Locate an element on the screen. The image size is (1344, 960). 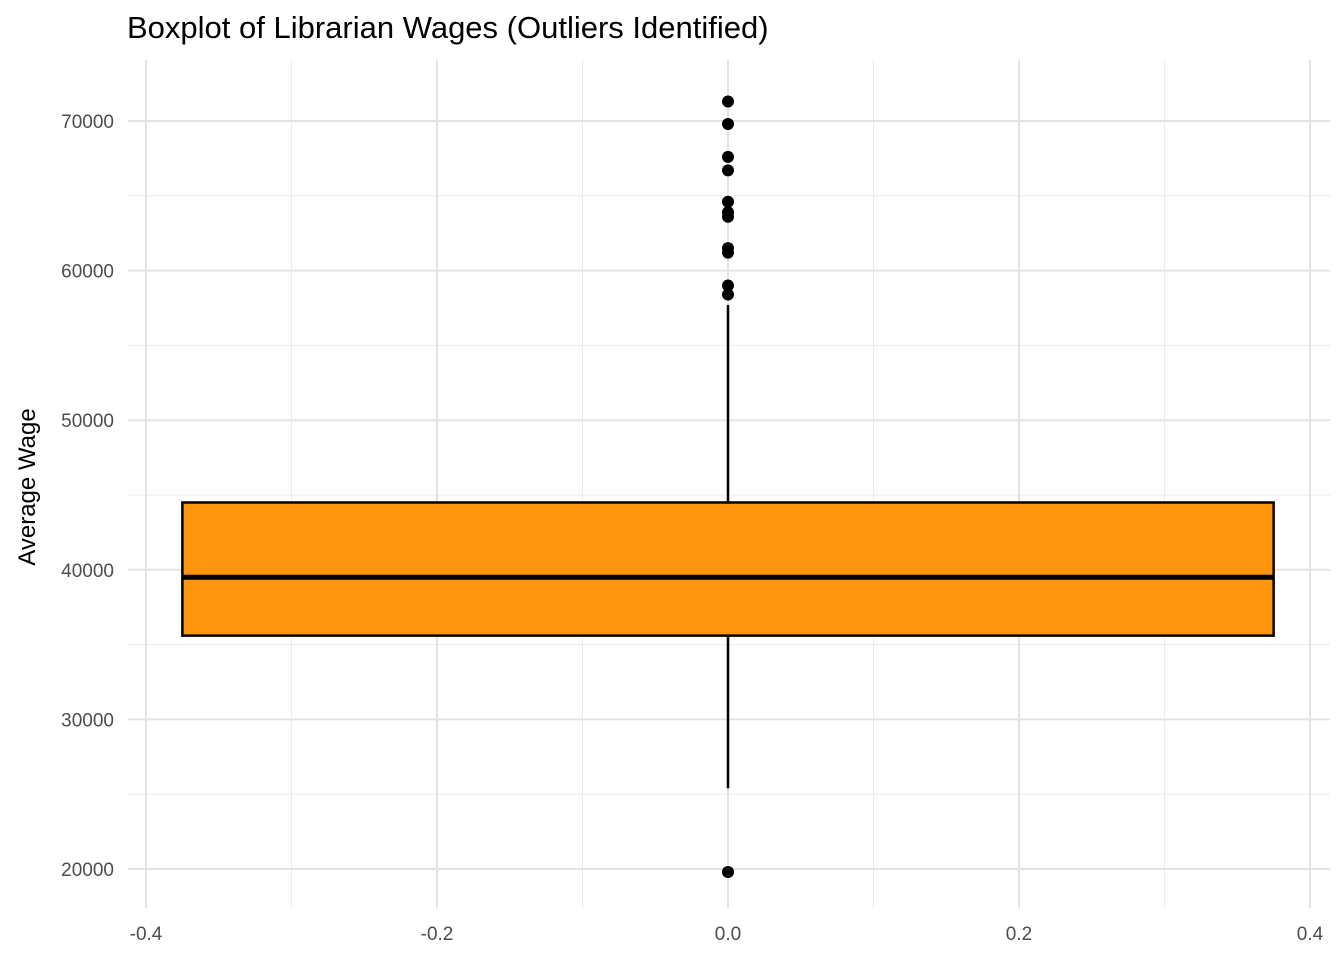
x-tick-label: 0.0 is located at coordinates (728, 934).